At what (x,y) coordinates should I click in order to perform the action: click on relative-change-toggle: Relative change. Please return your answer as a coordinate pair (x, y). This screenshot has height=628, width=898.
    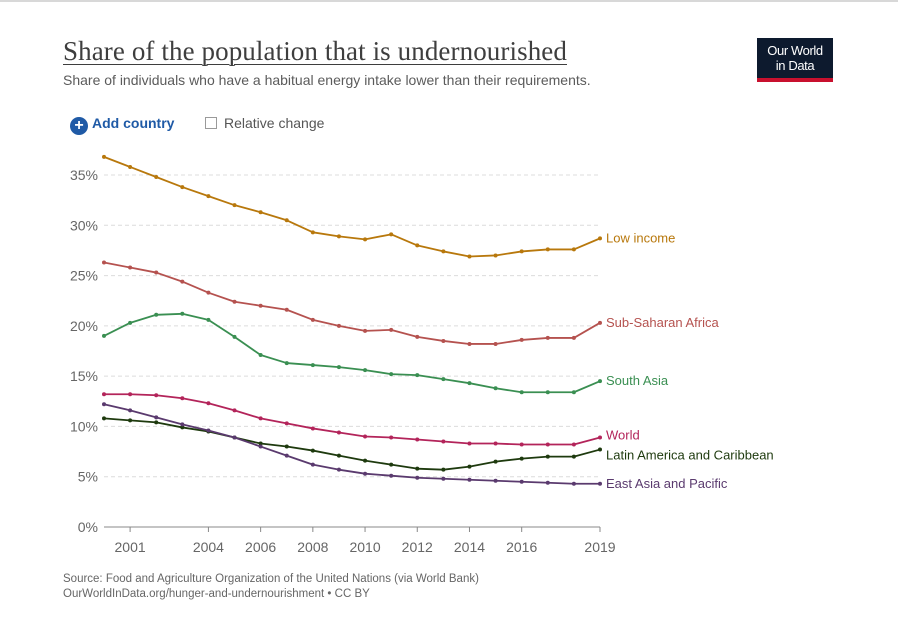
    Looking at the image, I should click on (264, 123).